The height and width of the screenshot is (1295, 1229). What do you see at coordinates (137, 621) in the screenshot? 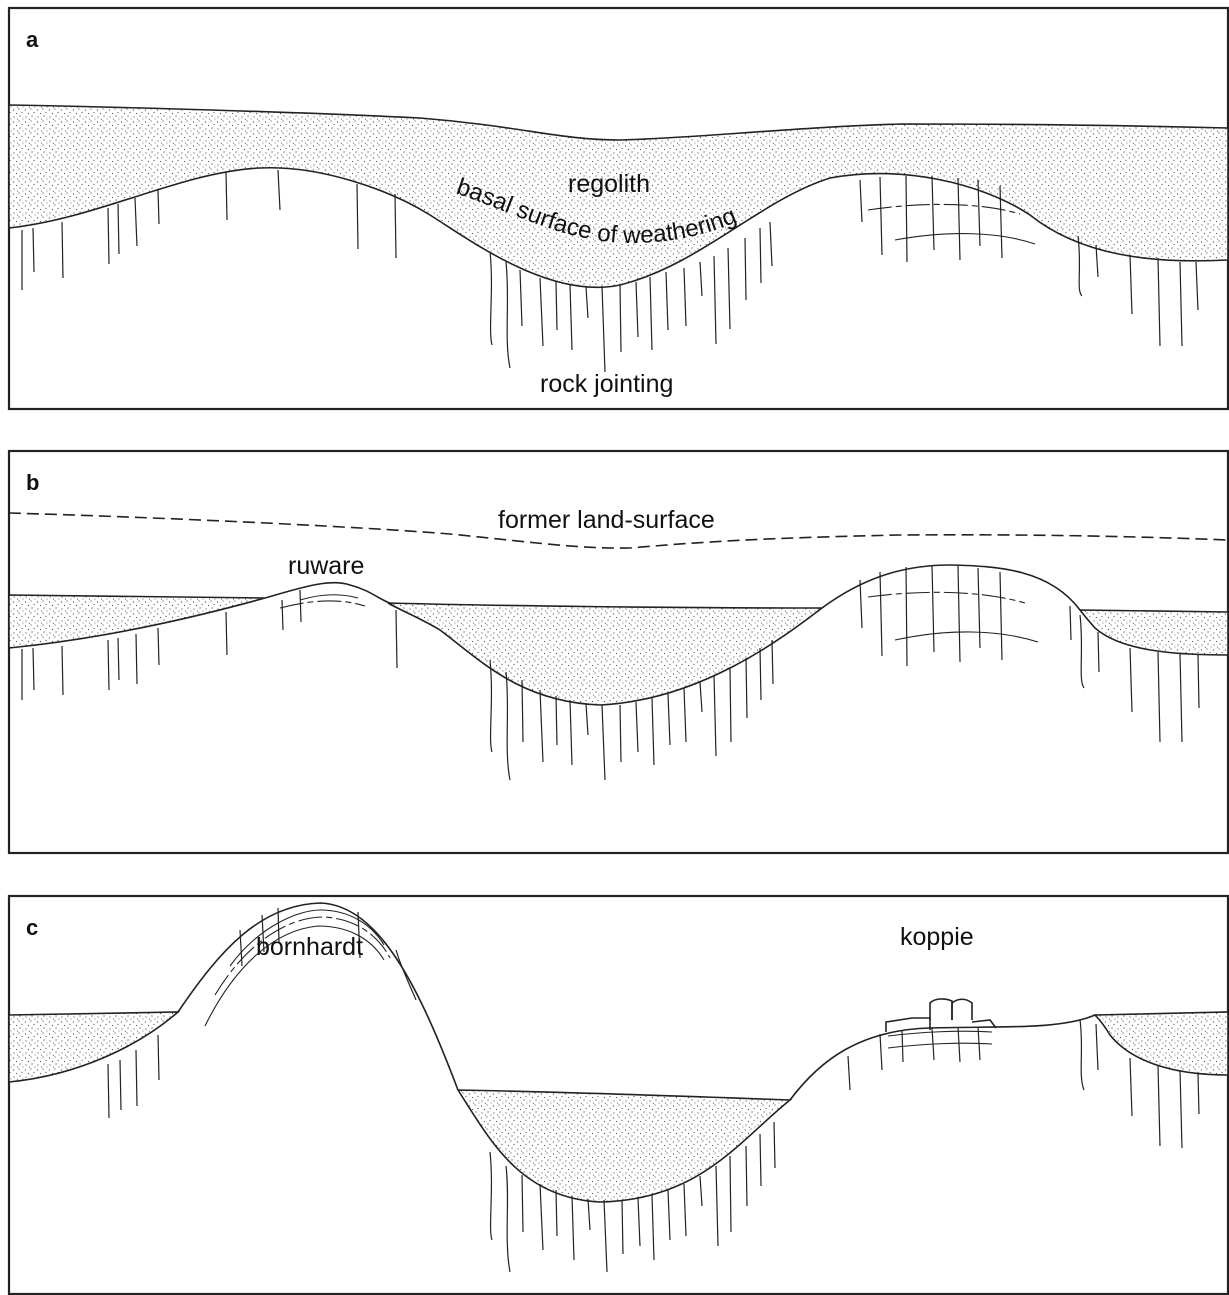
I see `regolith-left-b` at bounding box center [137, 621].